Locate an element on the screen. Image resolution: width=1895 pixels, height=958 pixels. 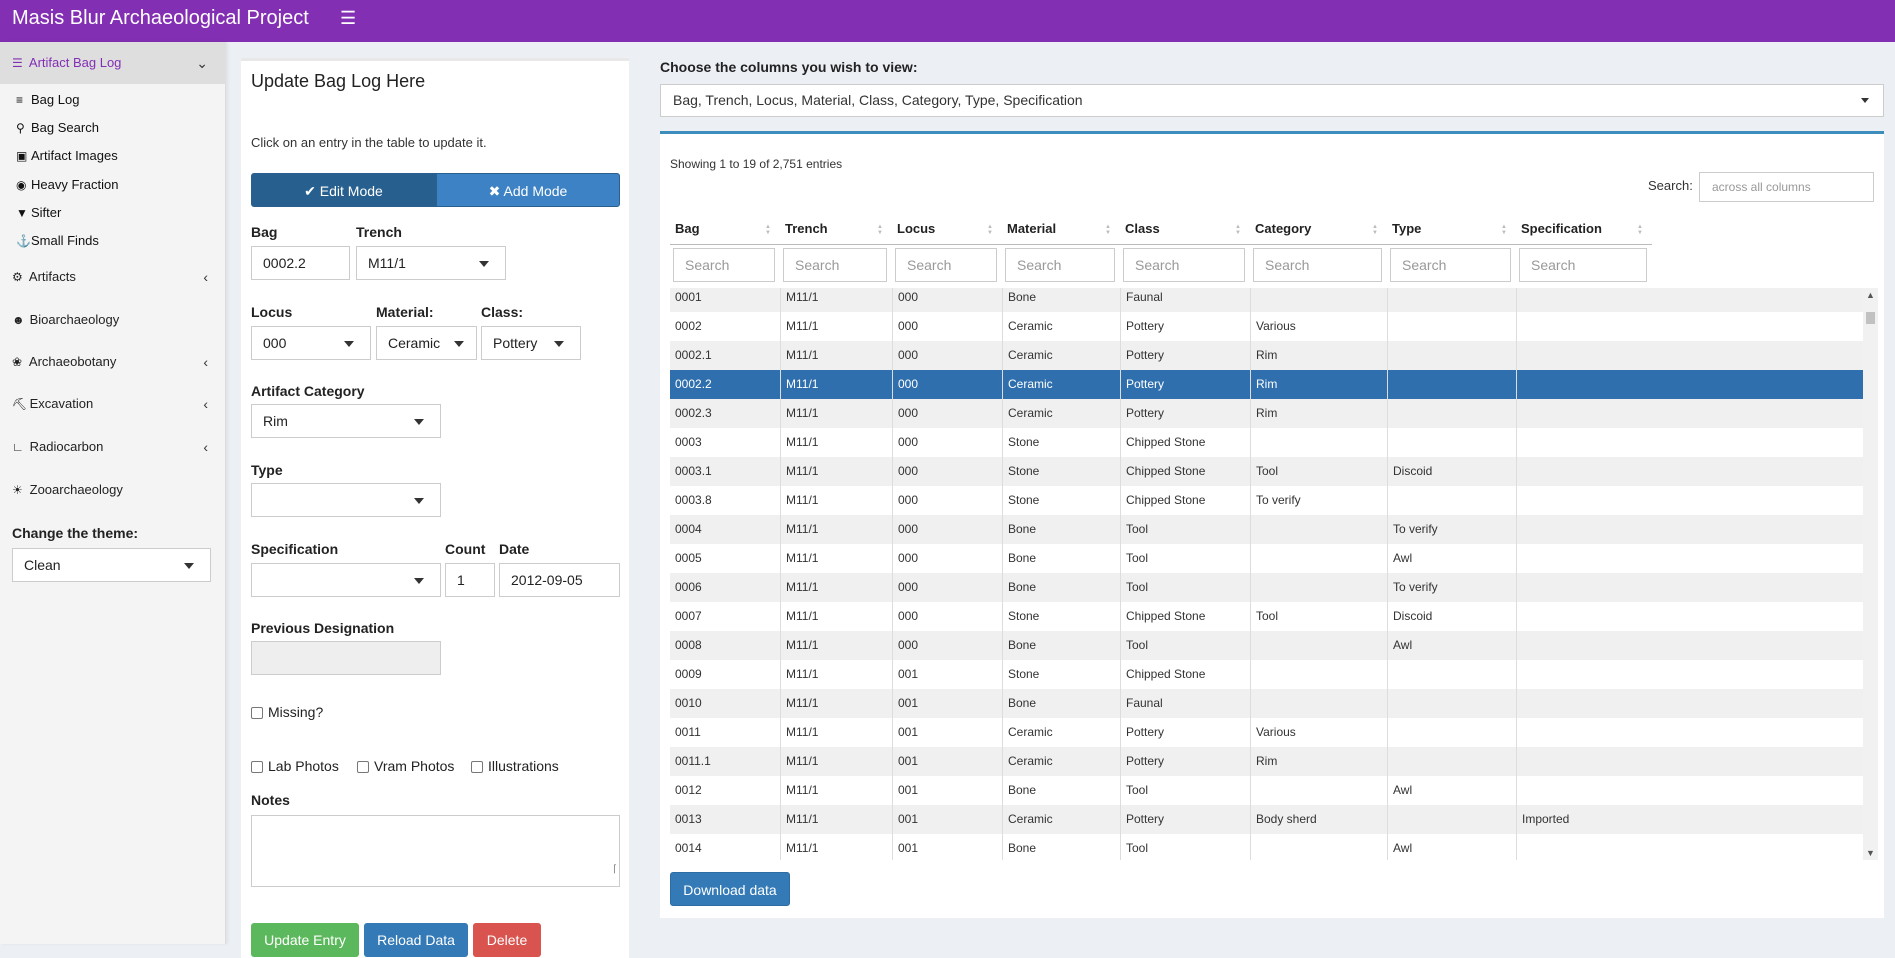
column-header: Specification ▲▼ is located at coordinates (1584, 229).